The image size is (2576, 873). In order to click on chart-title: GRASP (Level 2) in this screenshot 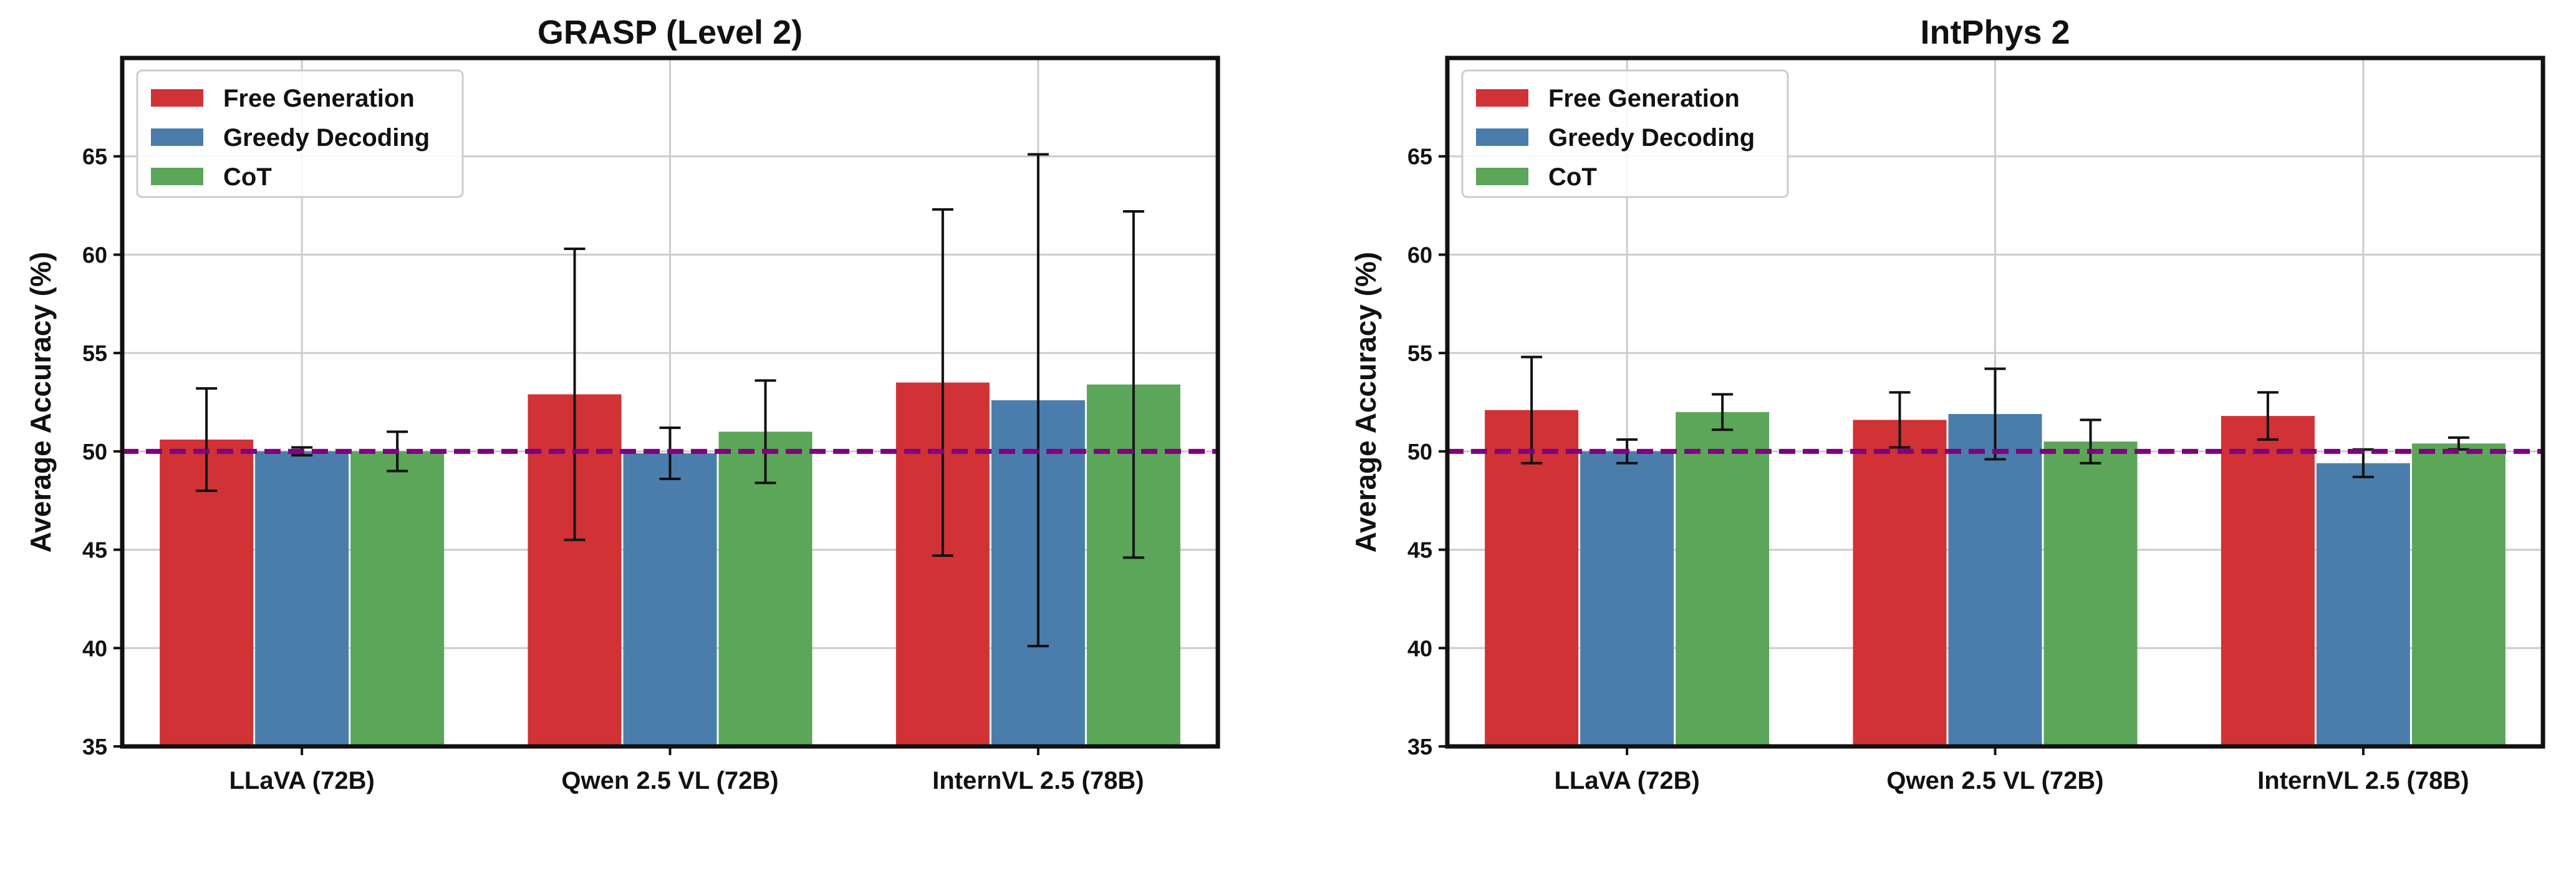, I will do `click(670, 32)`.